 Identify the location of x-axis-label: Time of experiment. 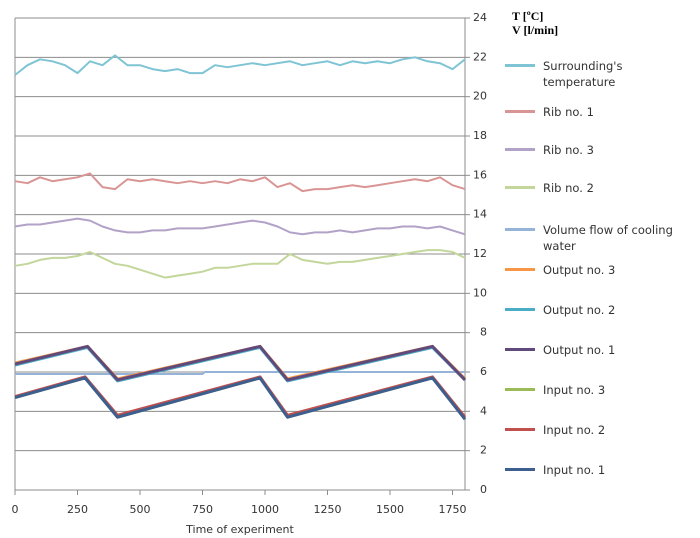
(239, 529).